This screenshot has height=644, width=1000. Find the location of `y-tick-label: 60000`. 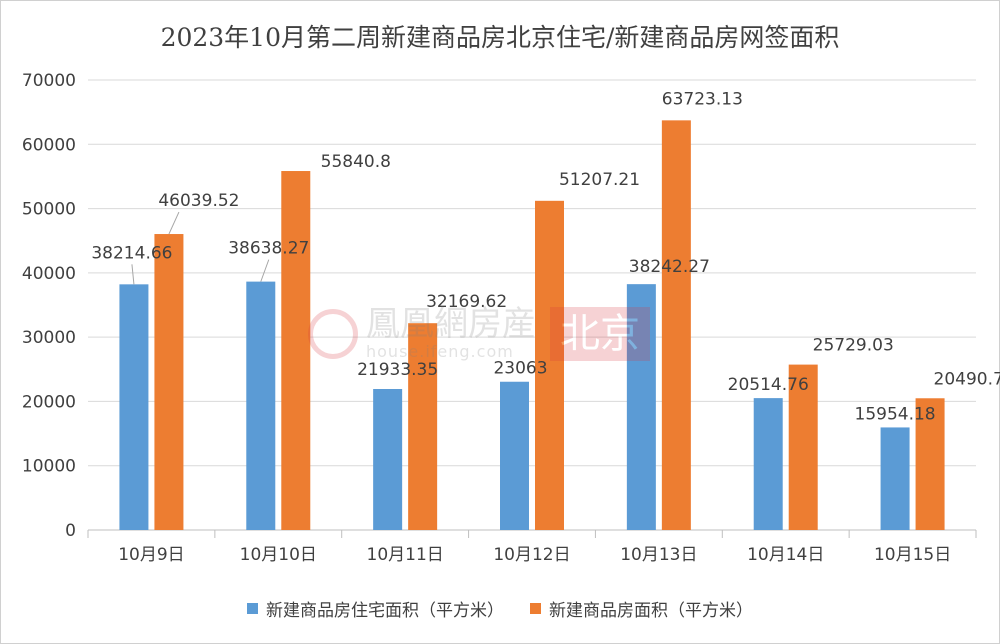

y-tick-label: 60000 is located at coordinates (49, 145).